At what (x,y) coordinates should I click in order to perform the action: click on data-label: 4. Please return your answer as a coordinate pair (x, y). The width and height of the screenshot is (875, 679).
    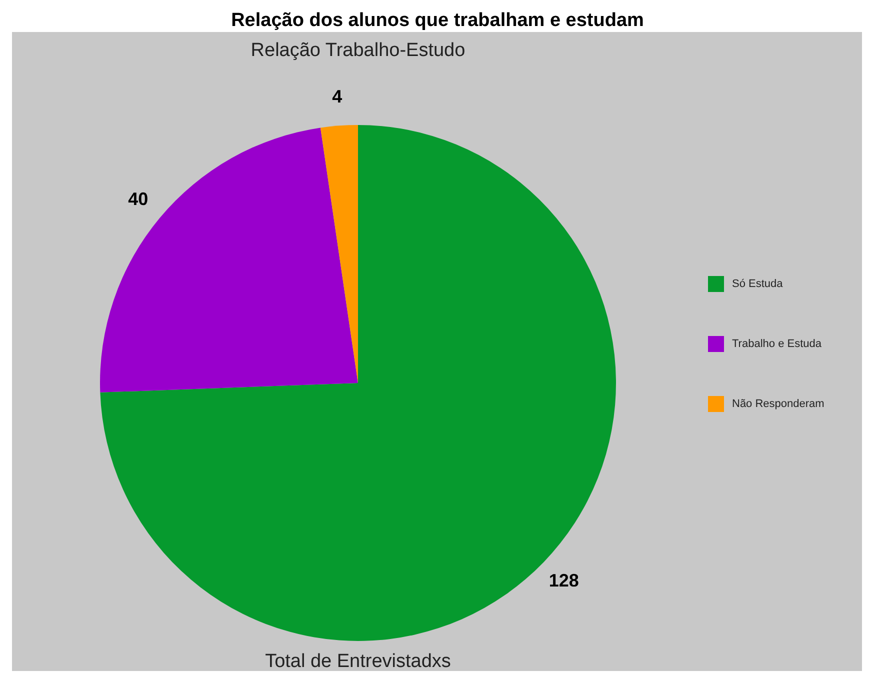
    Looking at the image, I should click on (337, 96).